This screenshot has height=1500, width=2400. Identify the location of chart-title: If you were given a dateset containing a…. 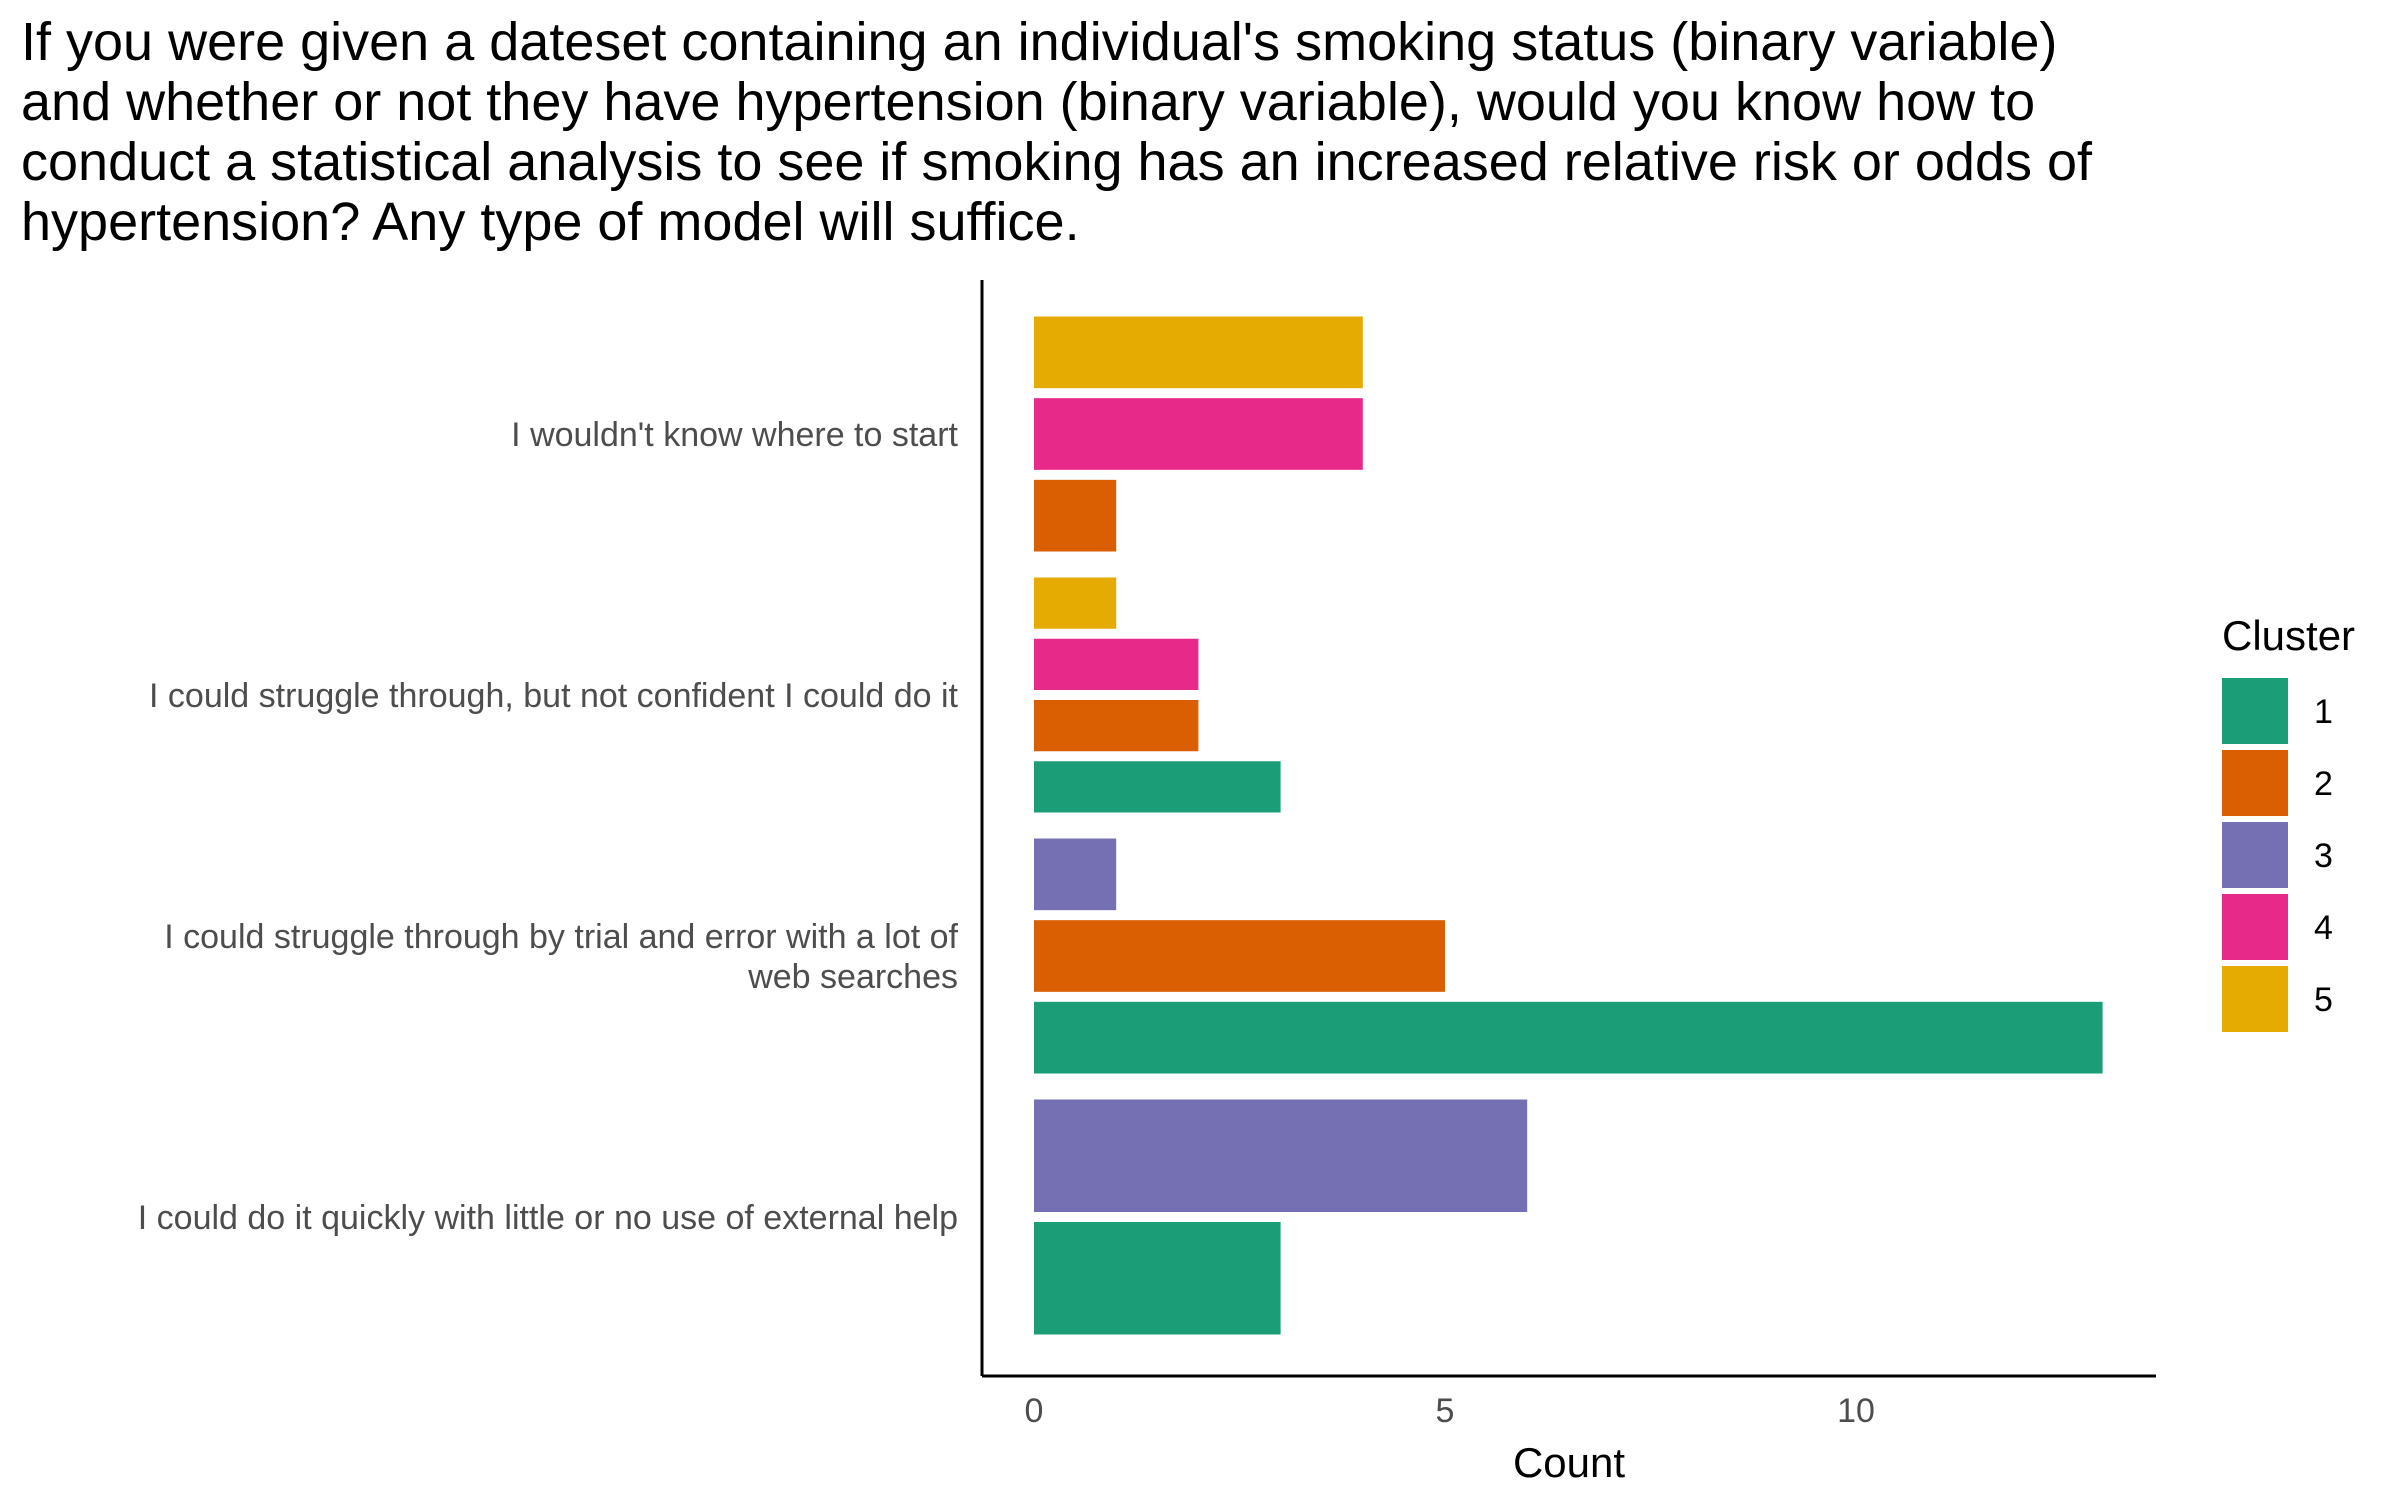
(1057, 132).